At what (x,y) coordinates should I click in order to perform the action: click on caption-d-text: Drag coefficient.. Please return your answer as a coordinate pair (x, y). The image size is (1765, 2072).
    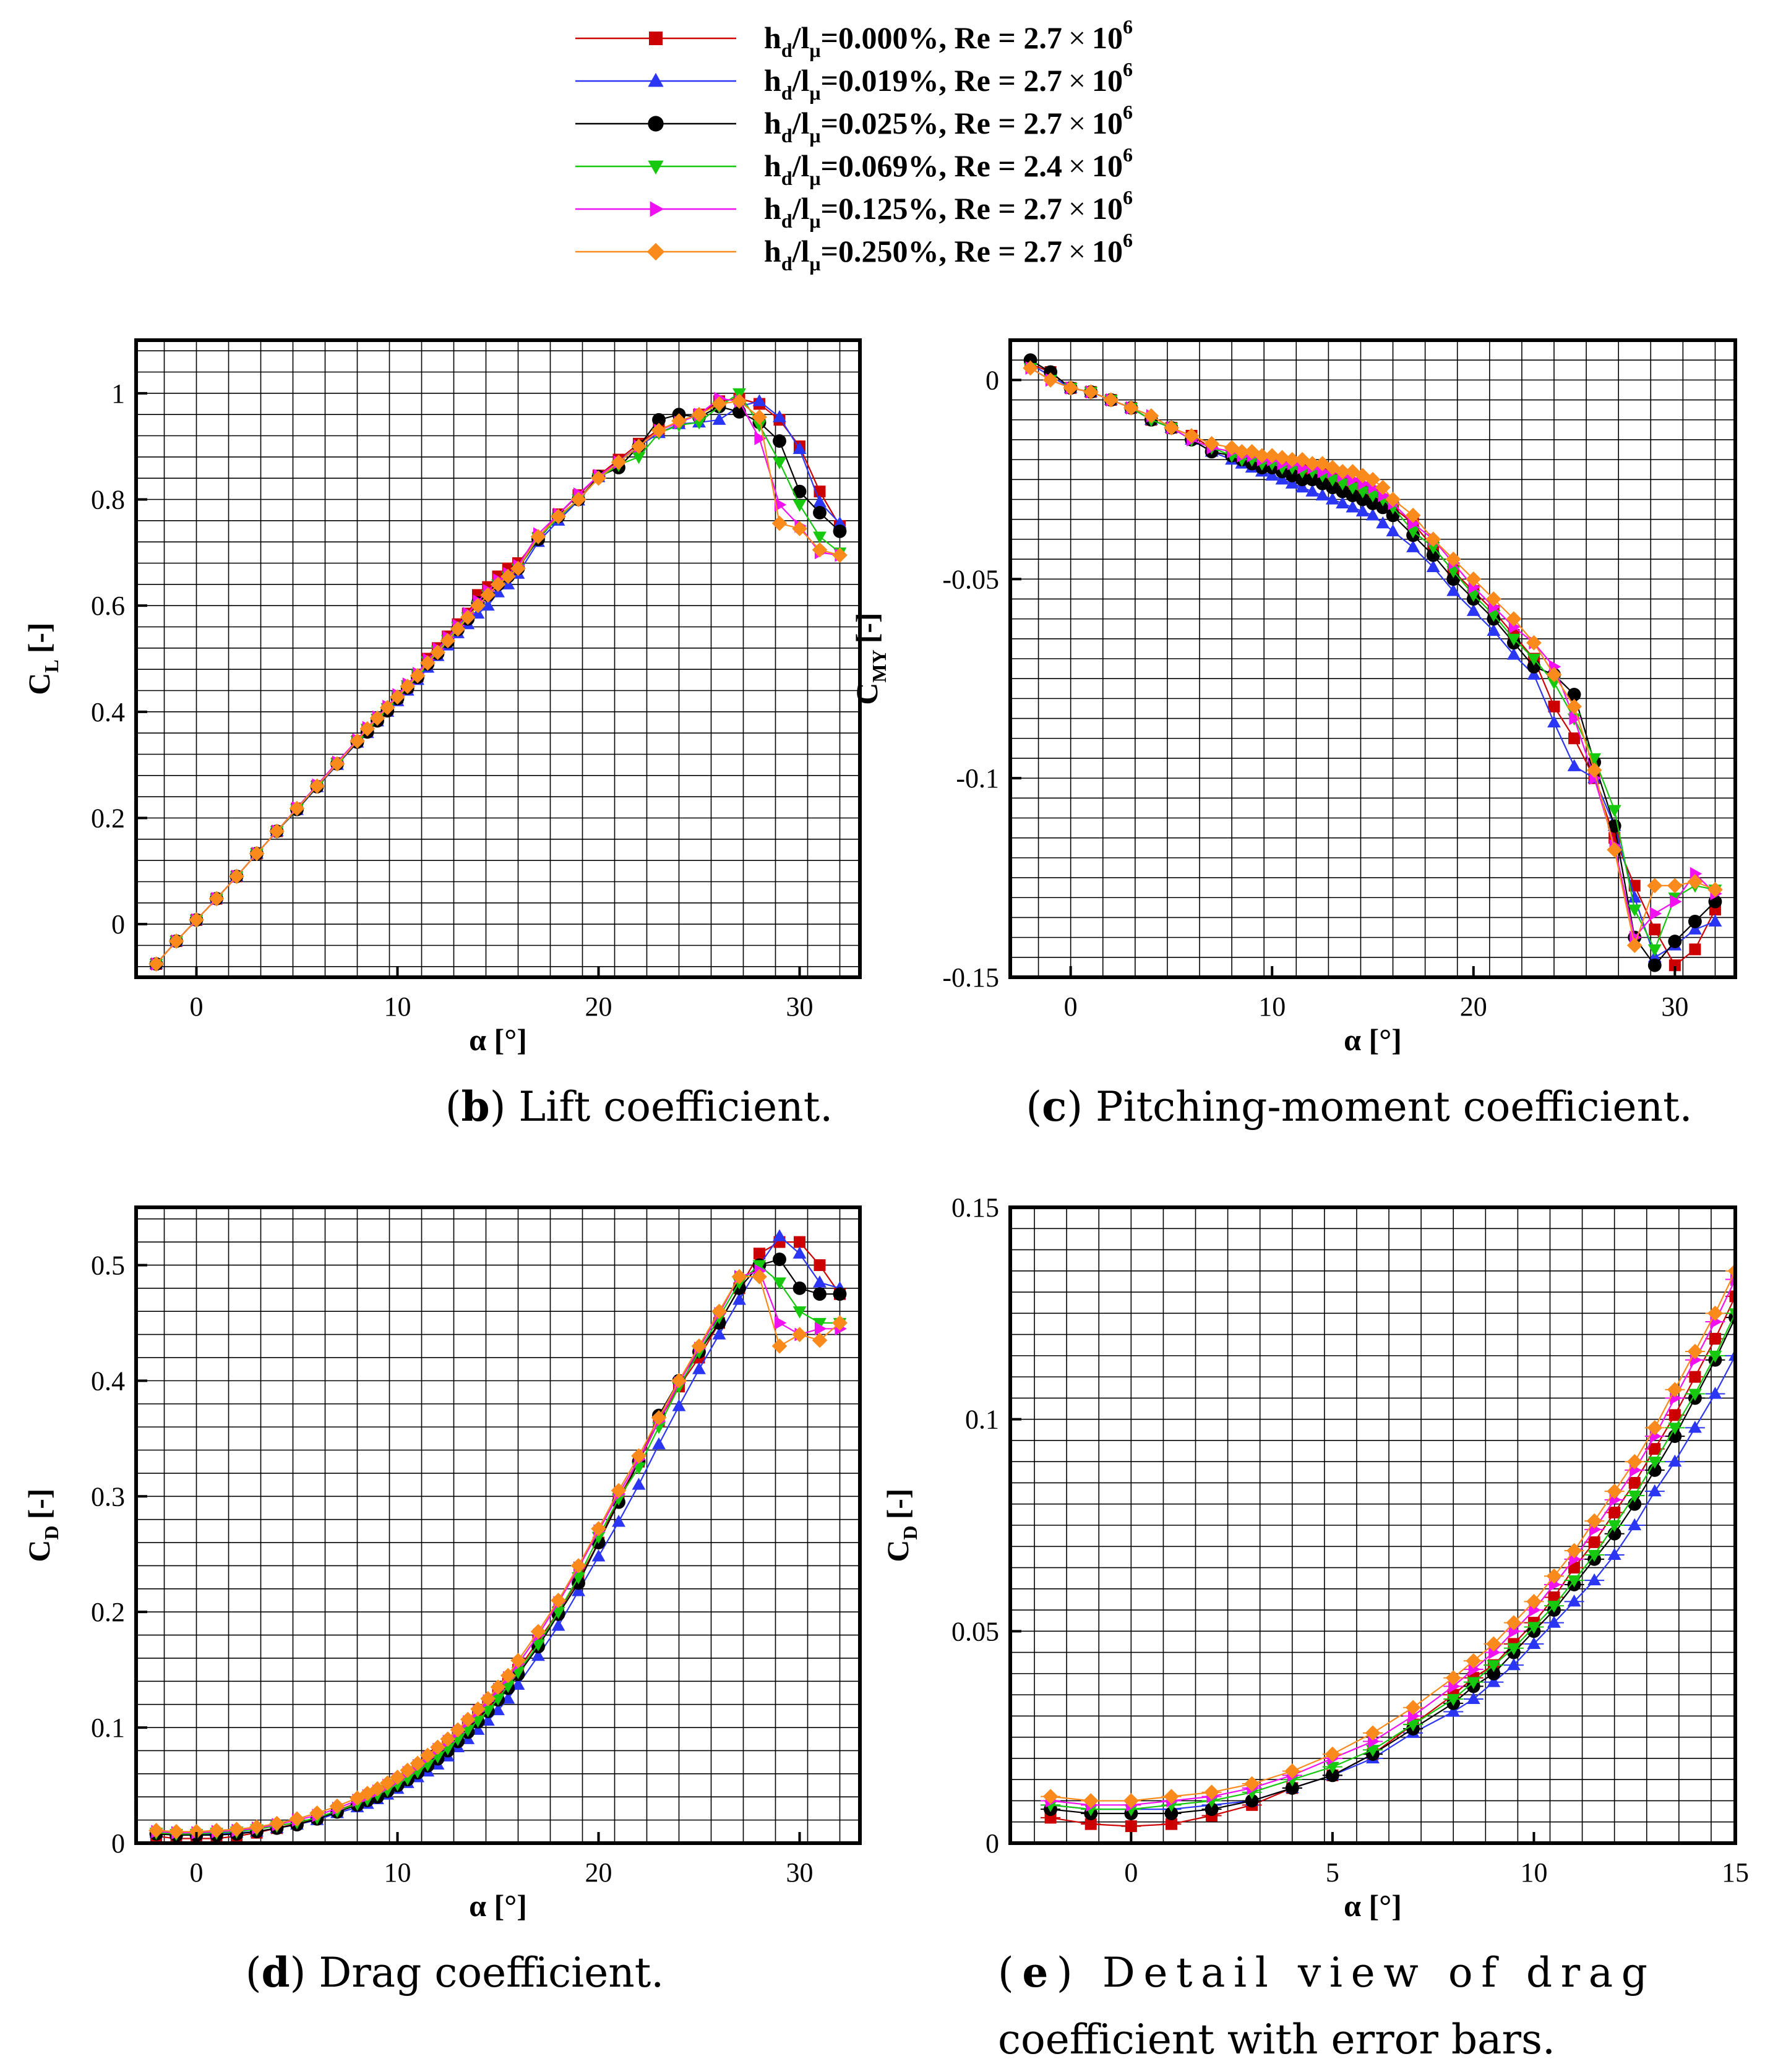
    Looking at the image, I should click on (485, 1973).